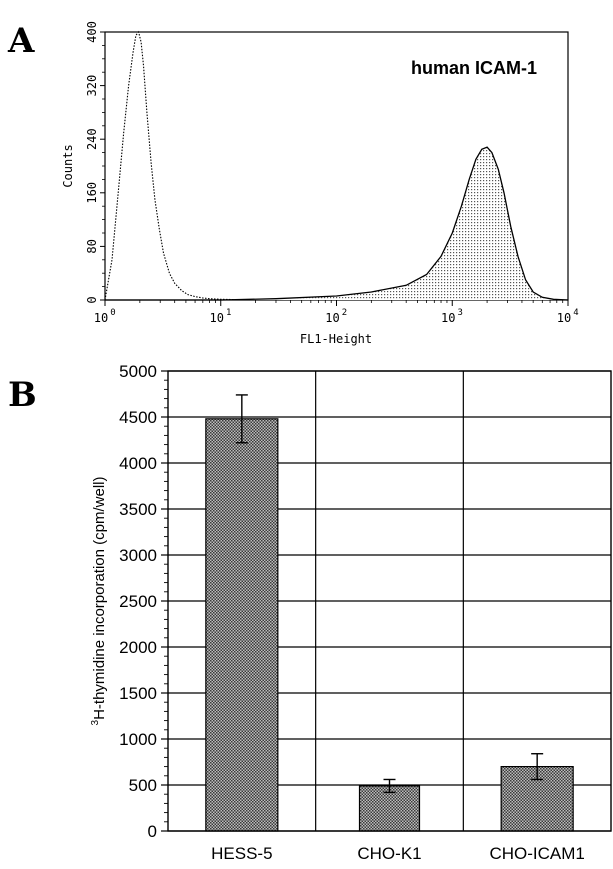 Image resolution: width=613 pixels, height=869 pixels. I want to click on histogram-y-tick-label: 240, so click(92, 139).